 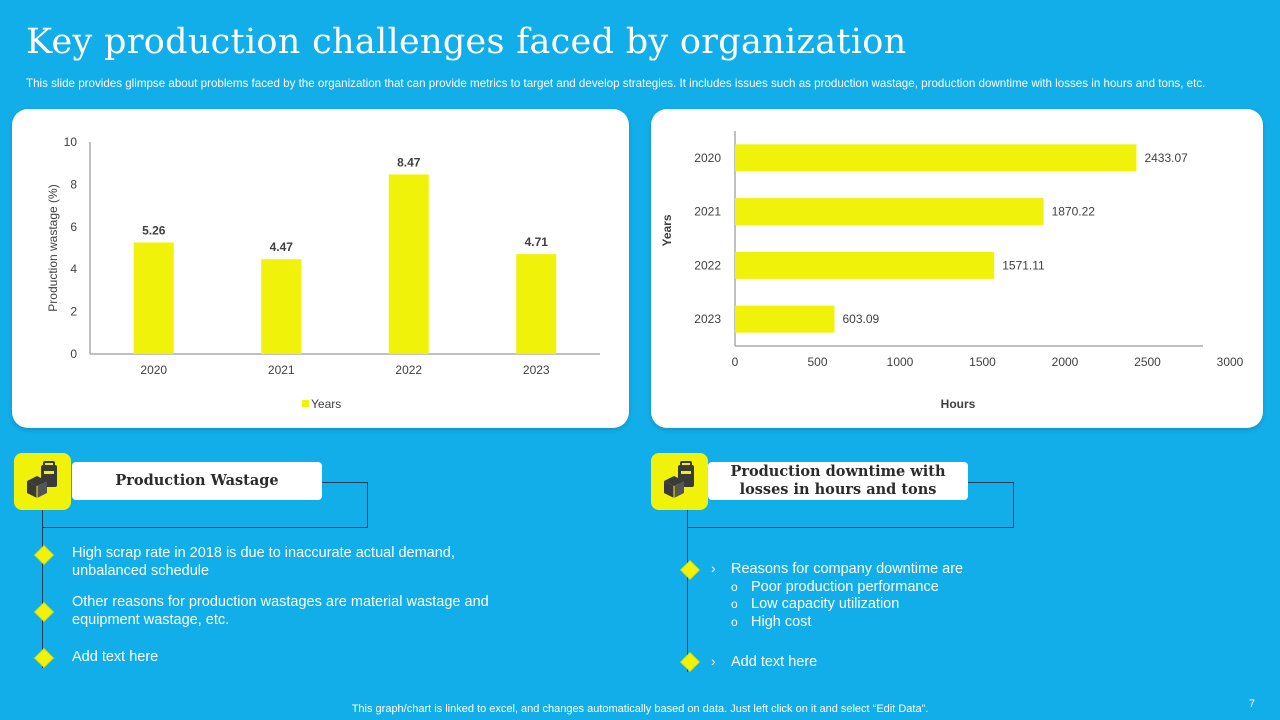 I want to click on legend-swatch, so click(x=305, y=403).